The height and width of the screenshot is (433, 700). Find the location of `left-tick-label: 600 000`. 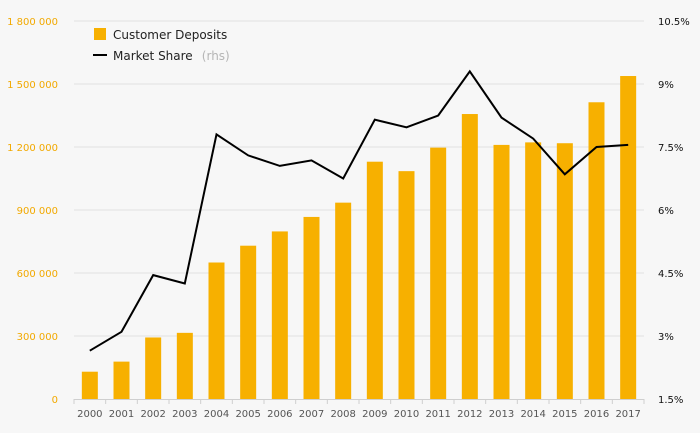

left-tick-label: 600 000 is located at coordinates (37, 274).